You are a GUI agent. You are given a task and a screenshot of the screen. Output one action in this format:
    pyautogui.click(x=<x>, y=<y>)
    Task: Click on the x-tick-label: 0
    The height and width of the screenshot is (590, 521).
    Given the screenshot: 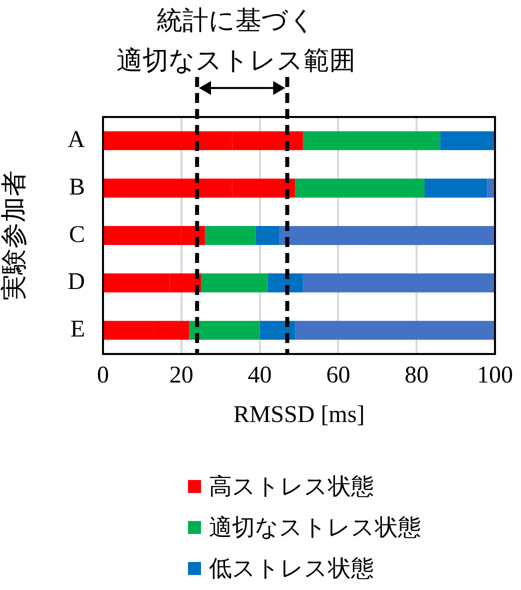 What is the action you would take?
    pyautogui.click(x=103, y=375)
    